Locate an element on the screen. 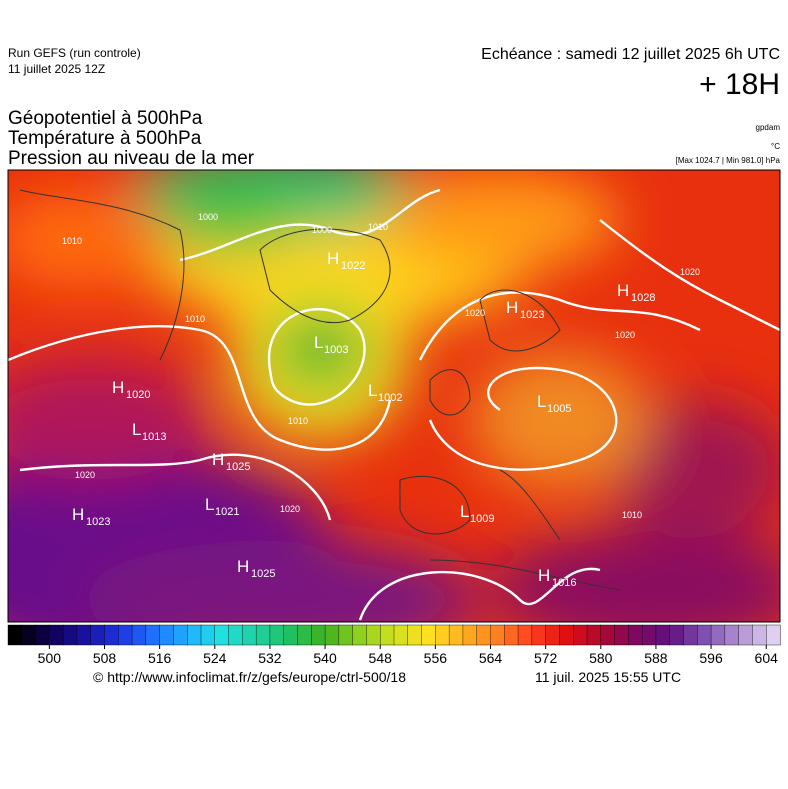 The width and height of the screenshot is (788, 789). pressure-center: L 1021 is located at coordinates (222, 506).